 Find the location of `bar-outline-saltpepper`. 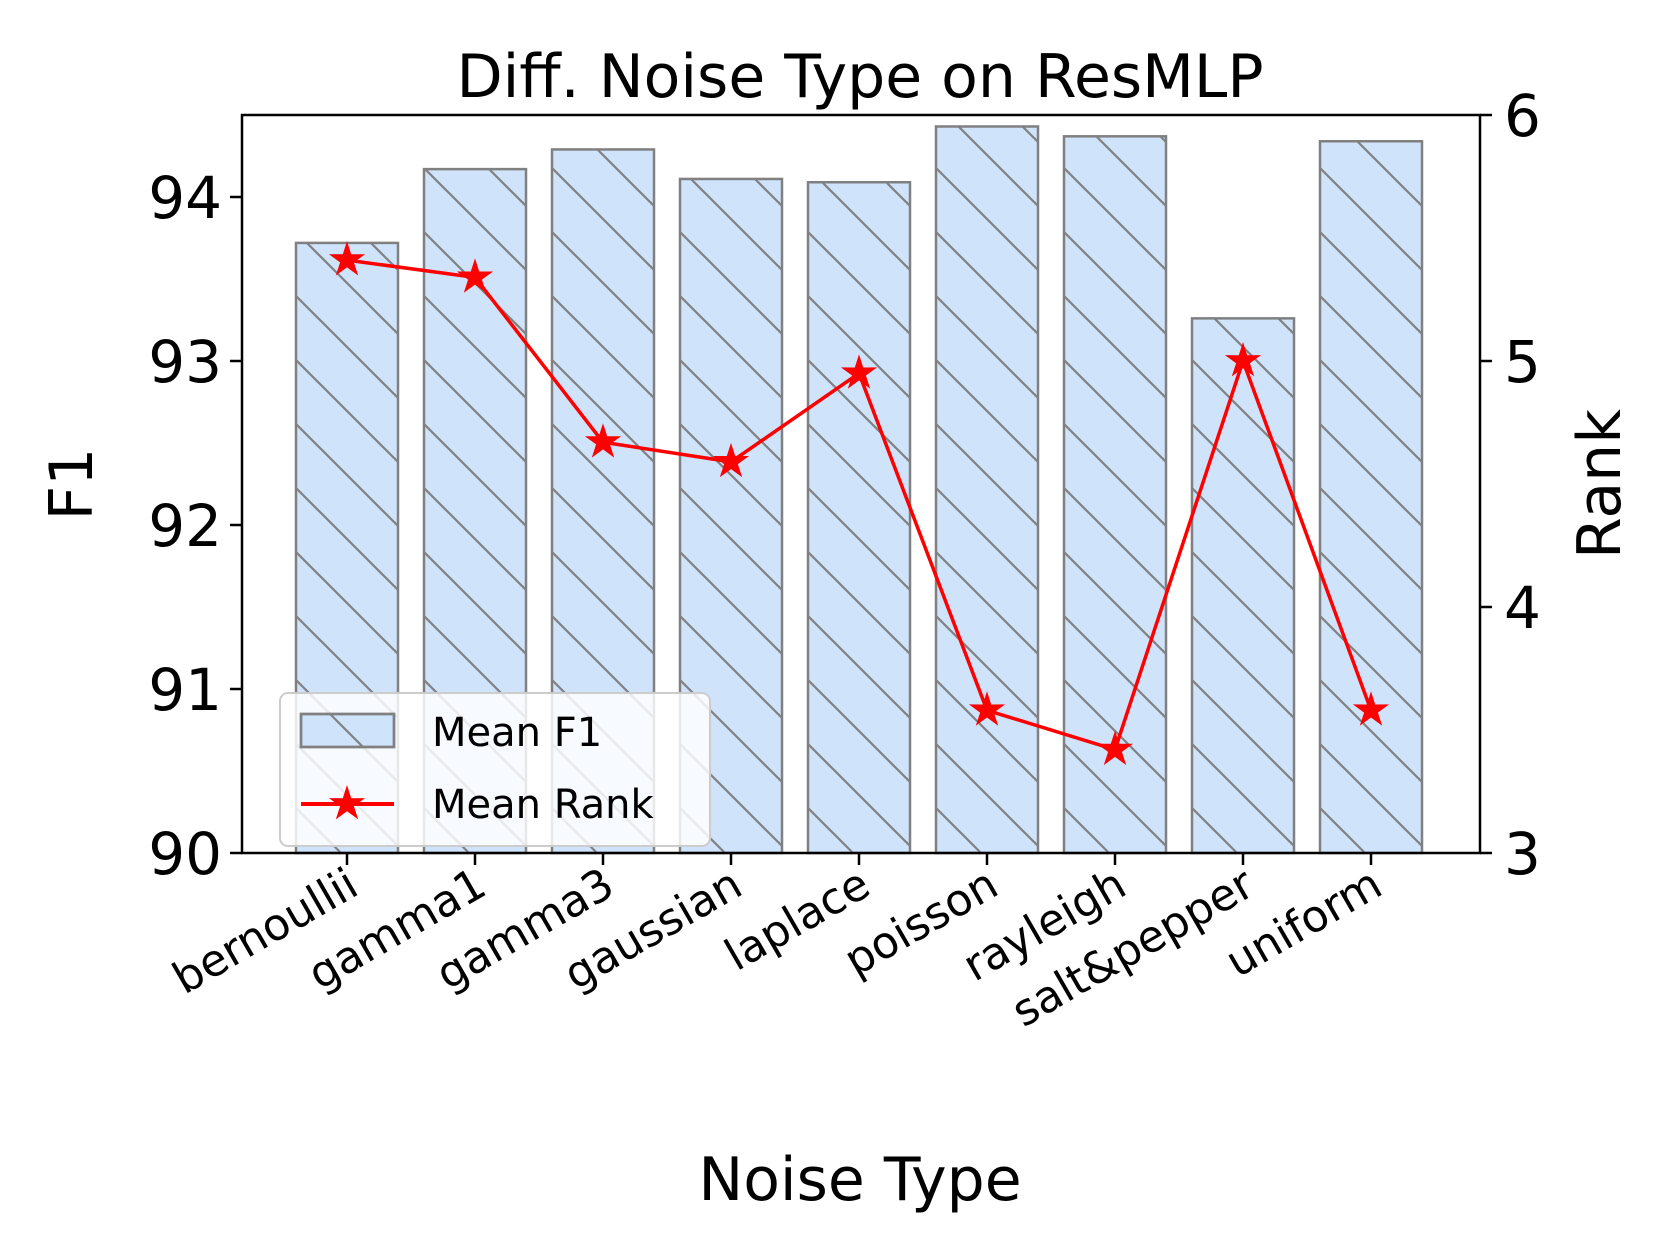

bar-outline-saltpepper is located at coordinates (1243, 586).